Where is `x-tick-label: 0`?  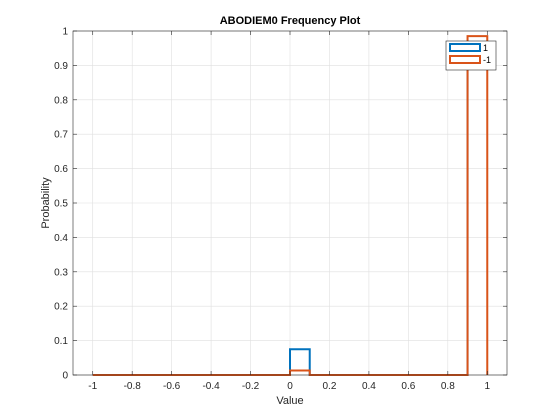 x-tick-label: 0 is located at coordinates (290, 386).